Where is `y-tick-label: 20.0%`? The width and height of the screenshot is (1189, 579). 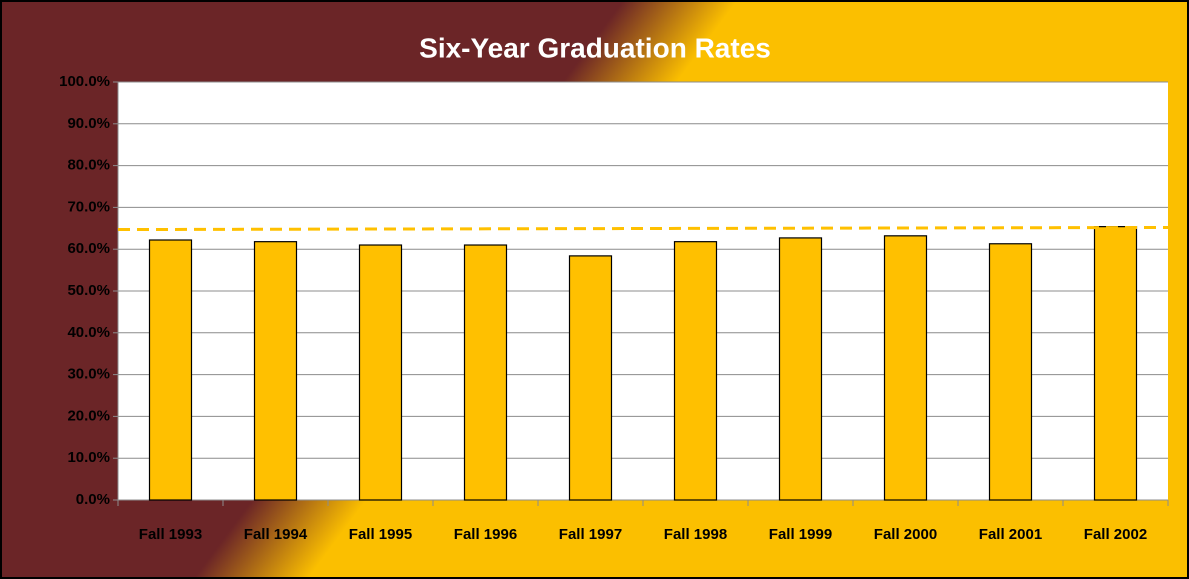
y-tick-label: 20.0% is located at coordinates (88, 415).